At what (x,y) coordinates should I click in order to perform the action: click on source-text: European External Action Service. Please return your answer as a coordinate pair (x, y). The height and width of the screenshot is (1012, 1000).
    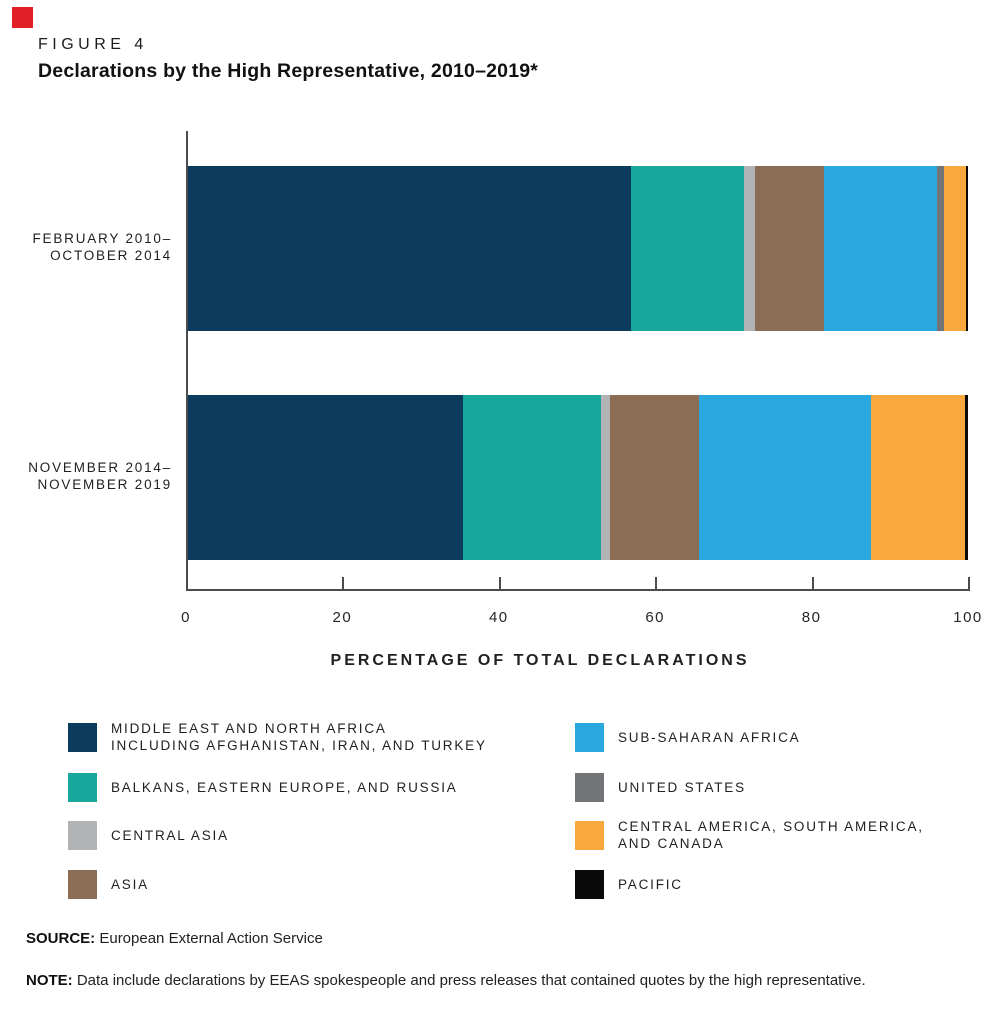
    Looking at the image, I should click on (211, 938).